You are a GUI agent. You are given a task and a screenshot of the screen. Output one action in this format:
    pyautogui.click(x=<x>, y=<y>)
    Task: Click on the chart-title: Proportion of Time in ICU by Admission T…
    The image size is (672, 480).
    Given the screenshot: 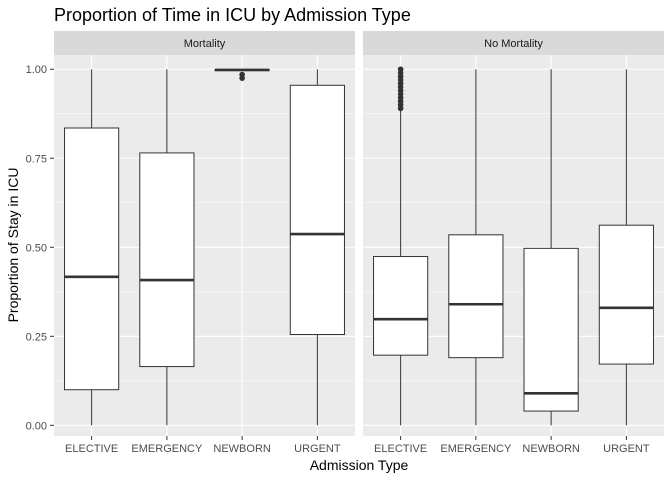 What is the action you would take?
    pyautogui.click(x=232, y=15)
    